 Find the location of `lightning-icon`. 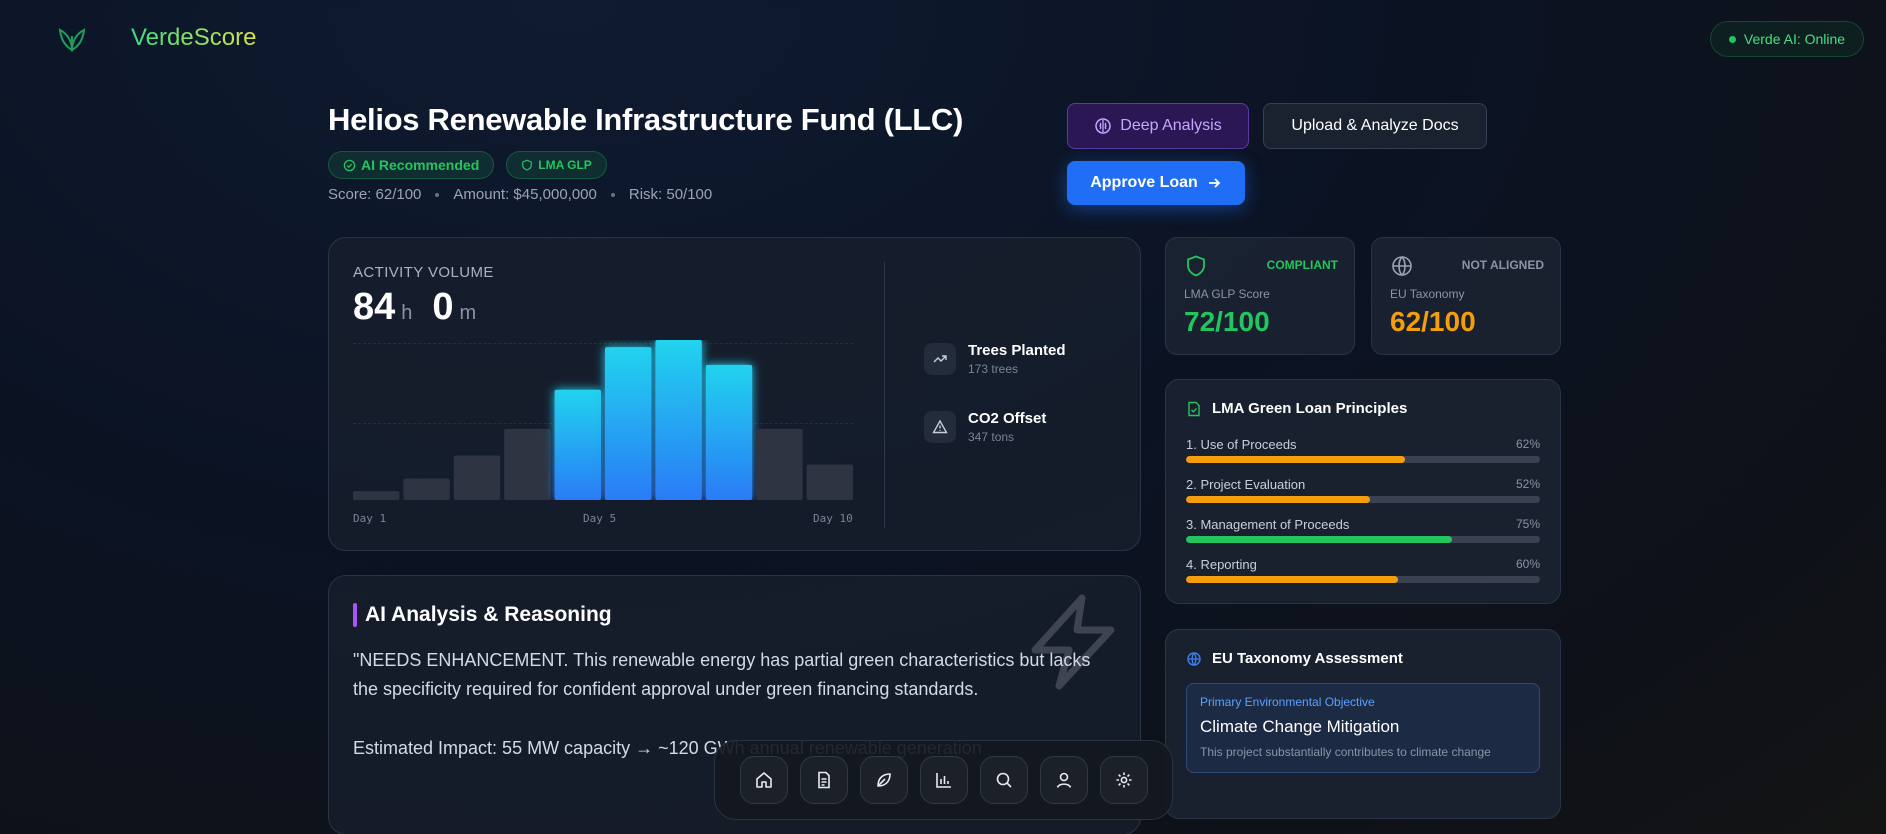

lightning-icon is located at coordinates (1073, 642).